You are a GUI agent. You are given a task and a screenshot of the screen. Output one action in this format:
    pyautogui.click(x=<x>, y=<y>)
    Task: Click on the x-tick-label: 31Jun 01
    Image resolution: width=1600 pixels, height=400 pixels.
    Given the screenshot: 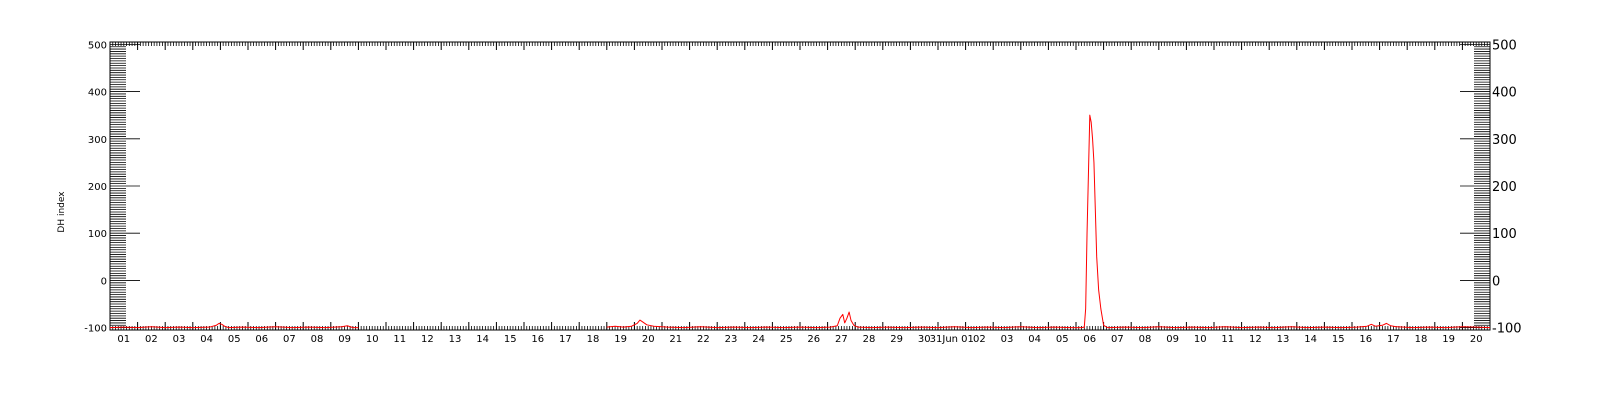 What is the action you would take?
    pyautogui.click(x=952, y=339)
    